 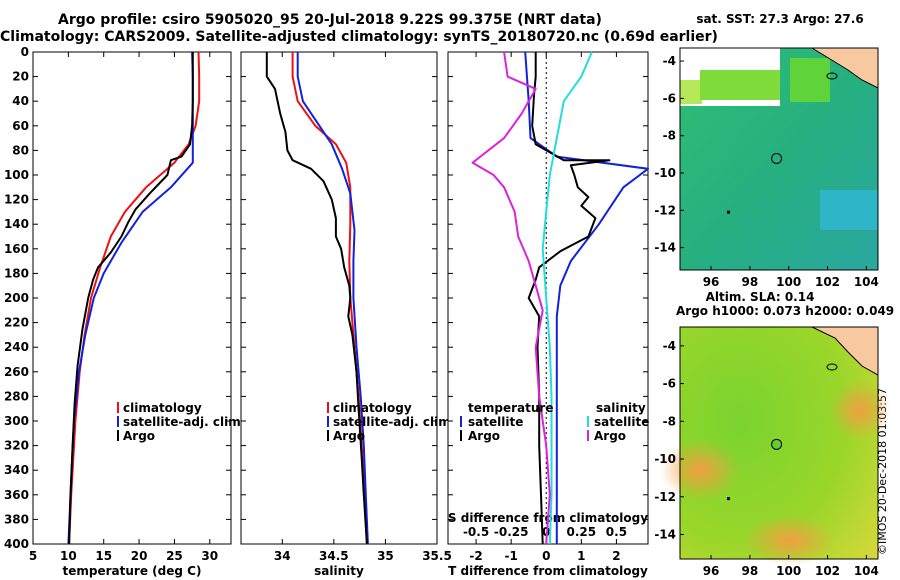 What do you see at coordinates (665, 459) in the screenshot?
I see `sla-map-ytick-label: -10` at bounding box center [665, 459].